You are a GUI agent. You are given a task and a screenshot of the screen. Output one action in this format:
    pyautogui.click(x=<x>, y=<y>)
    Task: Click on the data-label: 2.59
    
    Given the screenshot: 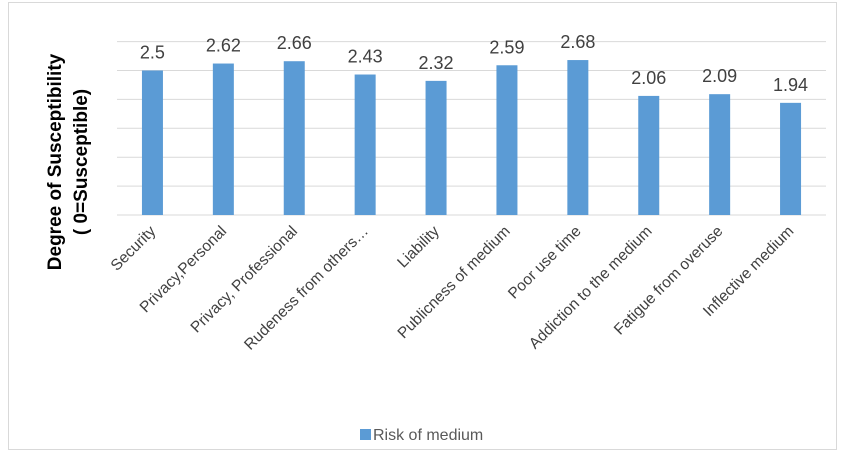 What is the action you would take?
    pyautogui.click(x=506, y=47)
    